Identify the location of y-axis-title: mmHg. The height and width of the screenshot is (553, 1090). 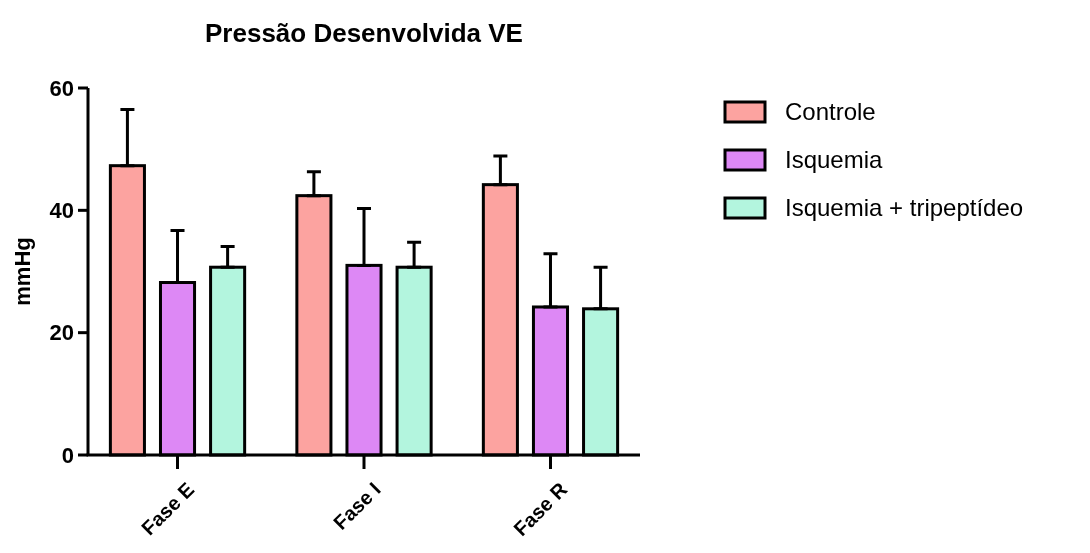
(22, 271).